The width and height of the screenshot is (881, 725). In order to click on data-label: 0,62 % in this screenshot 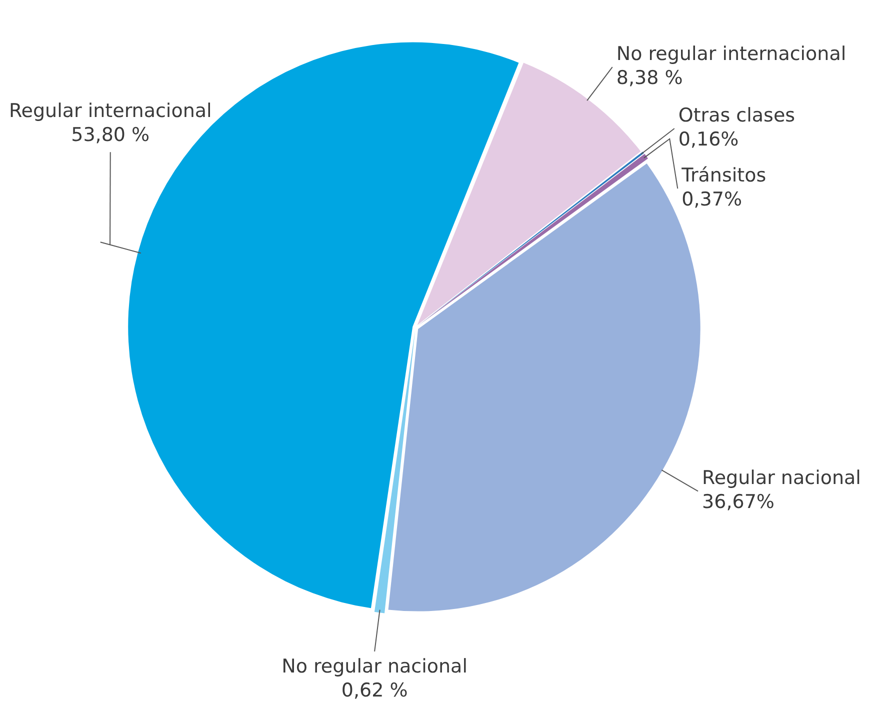, I will do `click(374, 690)`.